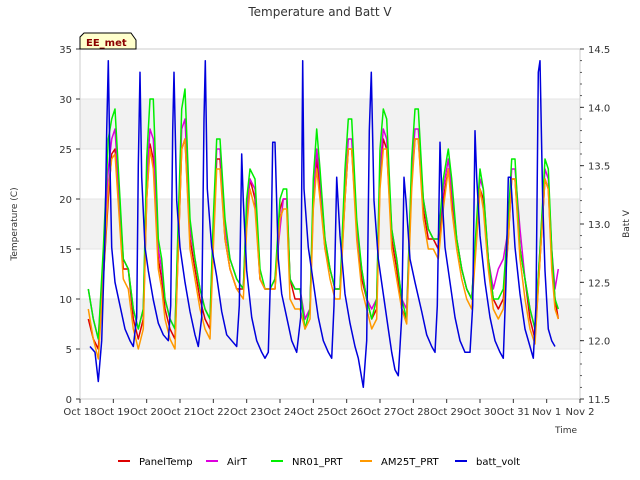 The width and height of the screenshot is (640, 480). What do you see at coordinates (166, 462) in the screenshot?
I see `legend-label: PanelTemp` at bounding box center [166, 462].